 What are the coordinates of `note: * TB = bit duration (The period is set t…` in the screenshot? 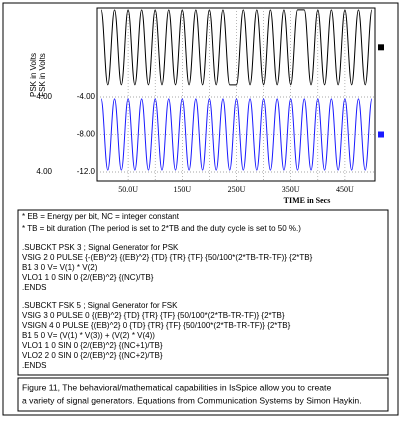 It's located at (161, 228).